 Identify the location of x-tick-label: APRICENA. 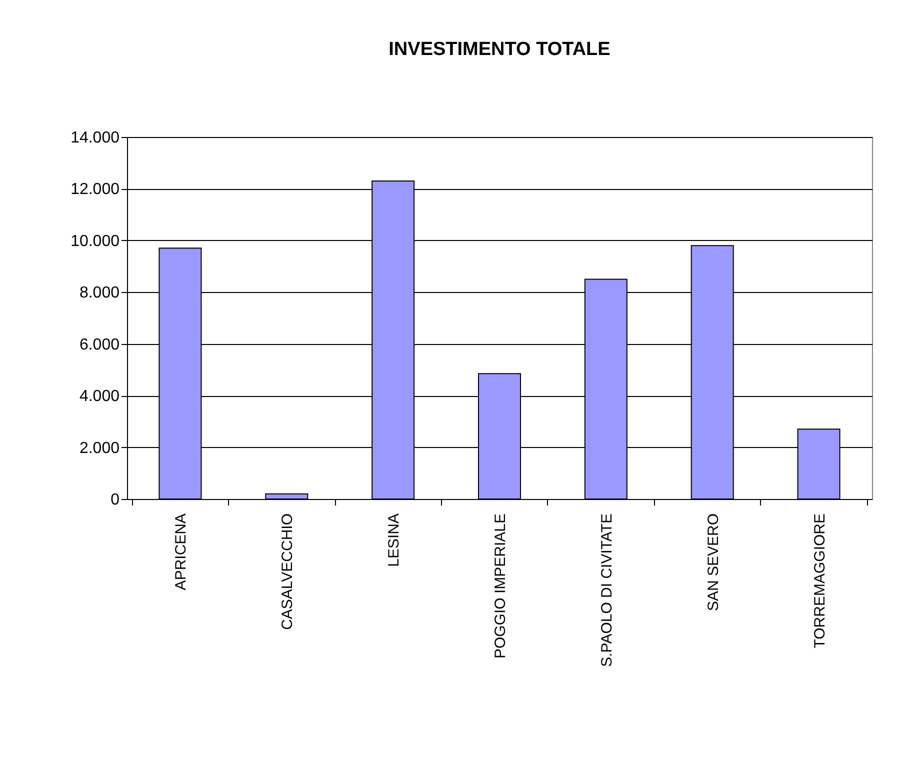
(181, 552).